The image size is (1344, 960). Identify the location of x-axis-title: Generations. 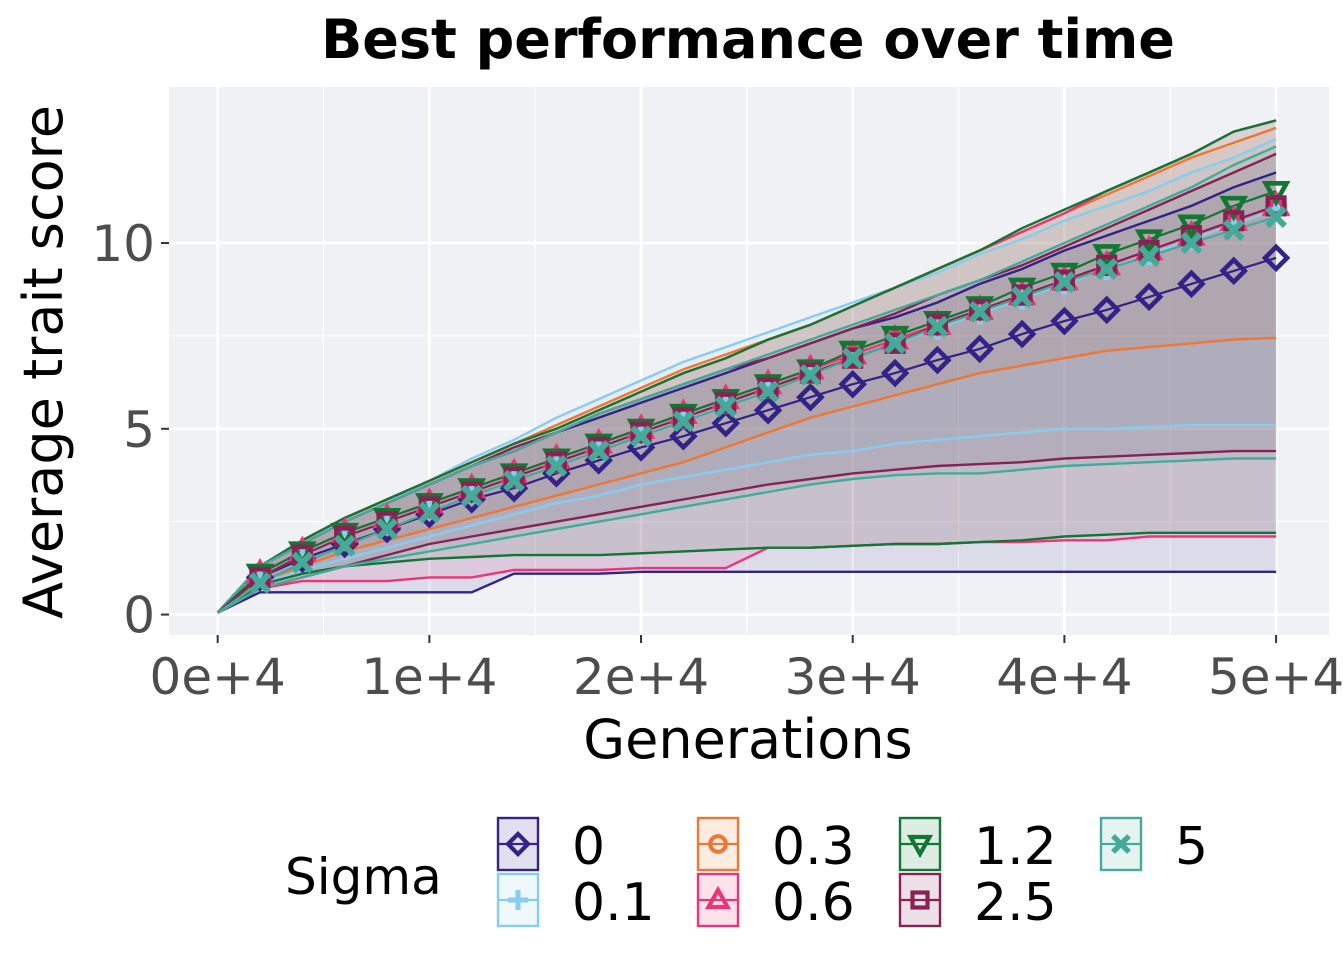
(747, 739).